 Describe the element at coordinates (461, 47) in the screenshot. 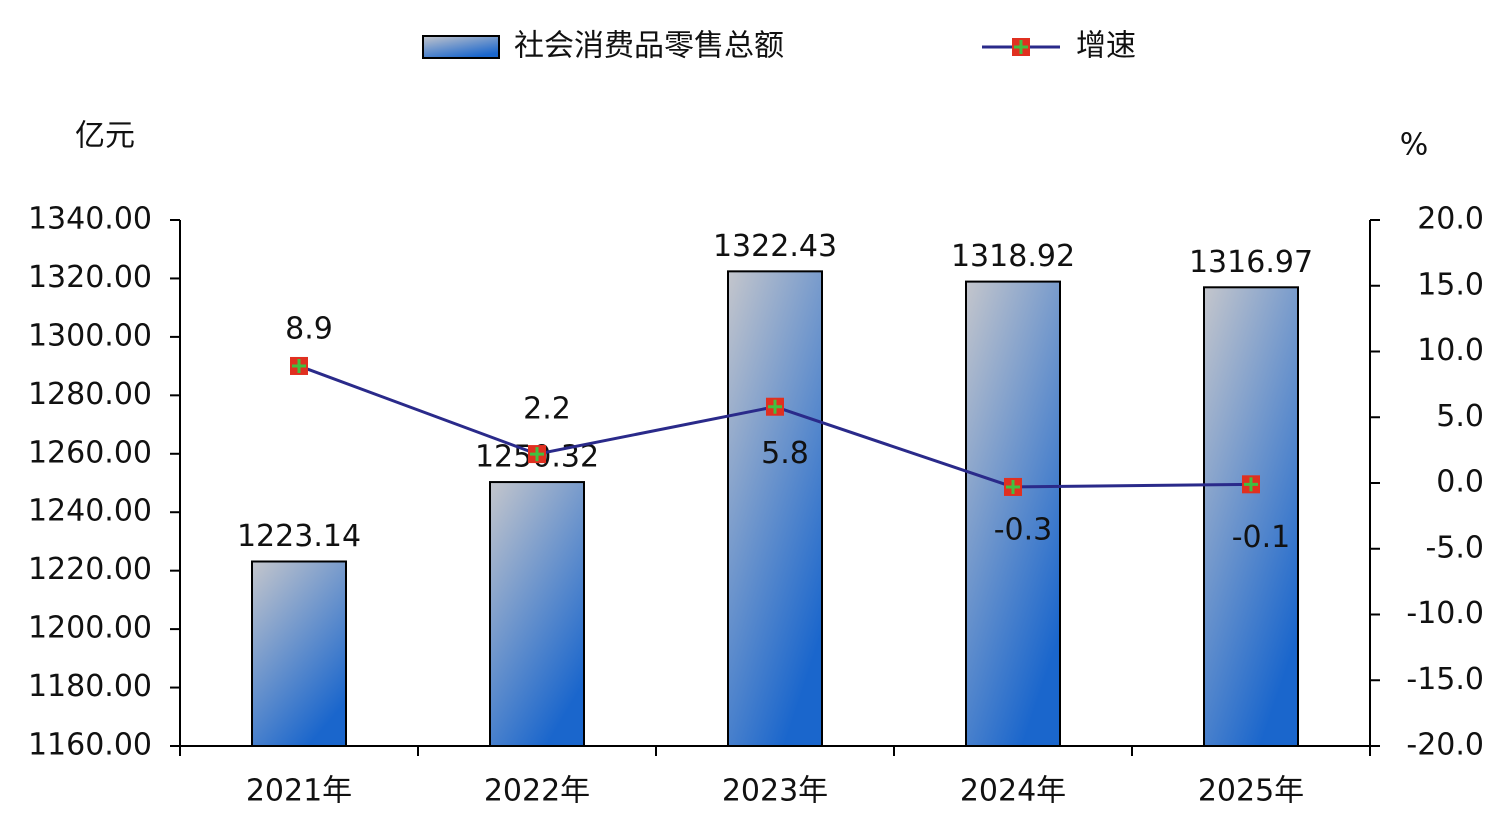

I see `legend-swatch` at that location.